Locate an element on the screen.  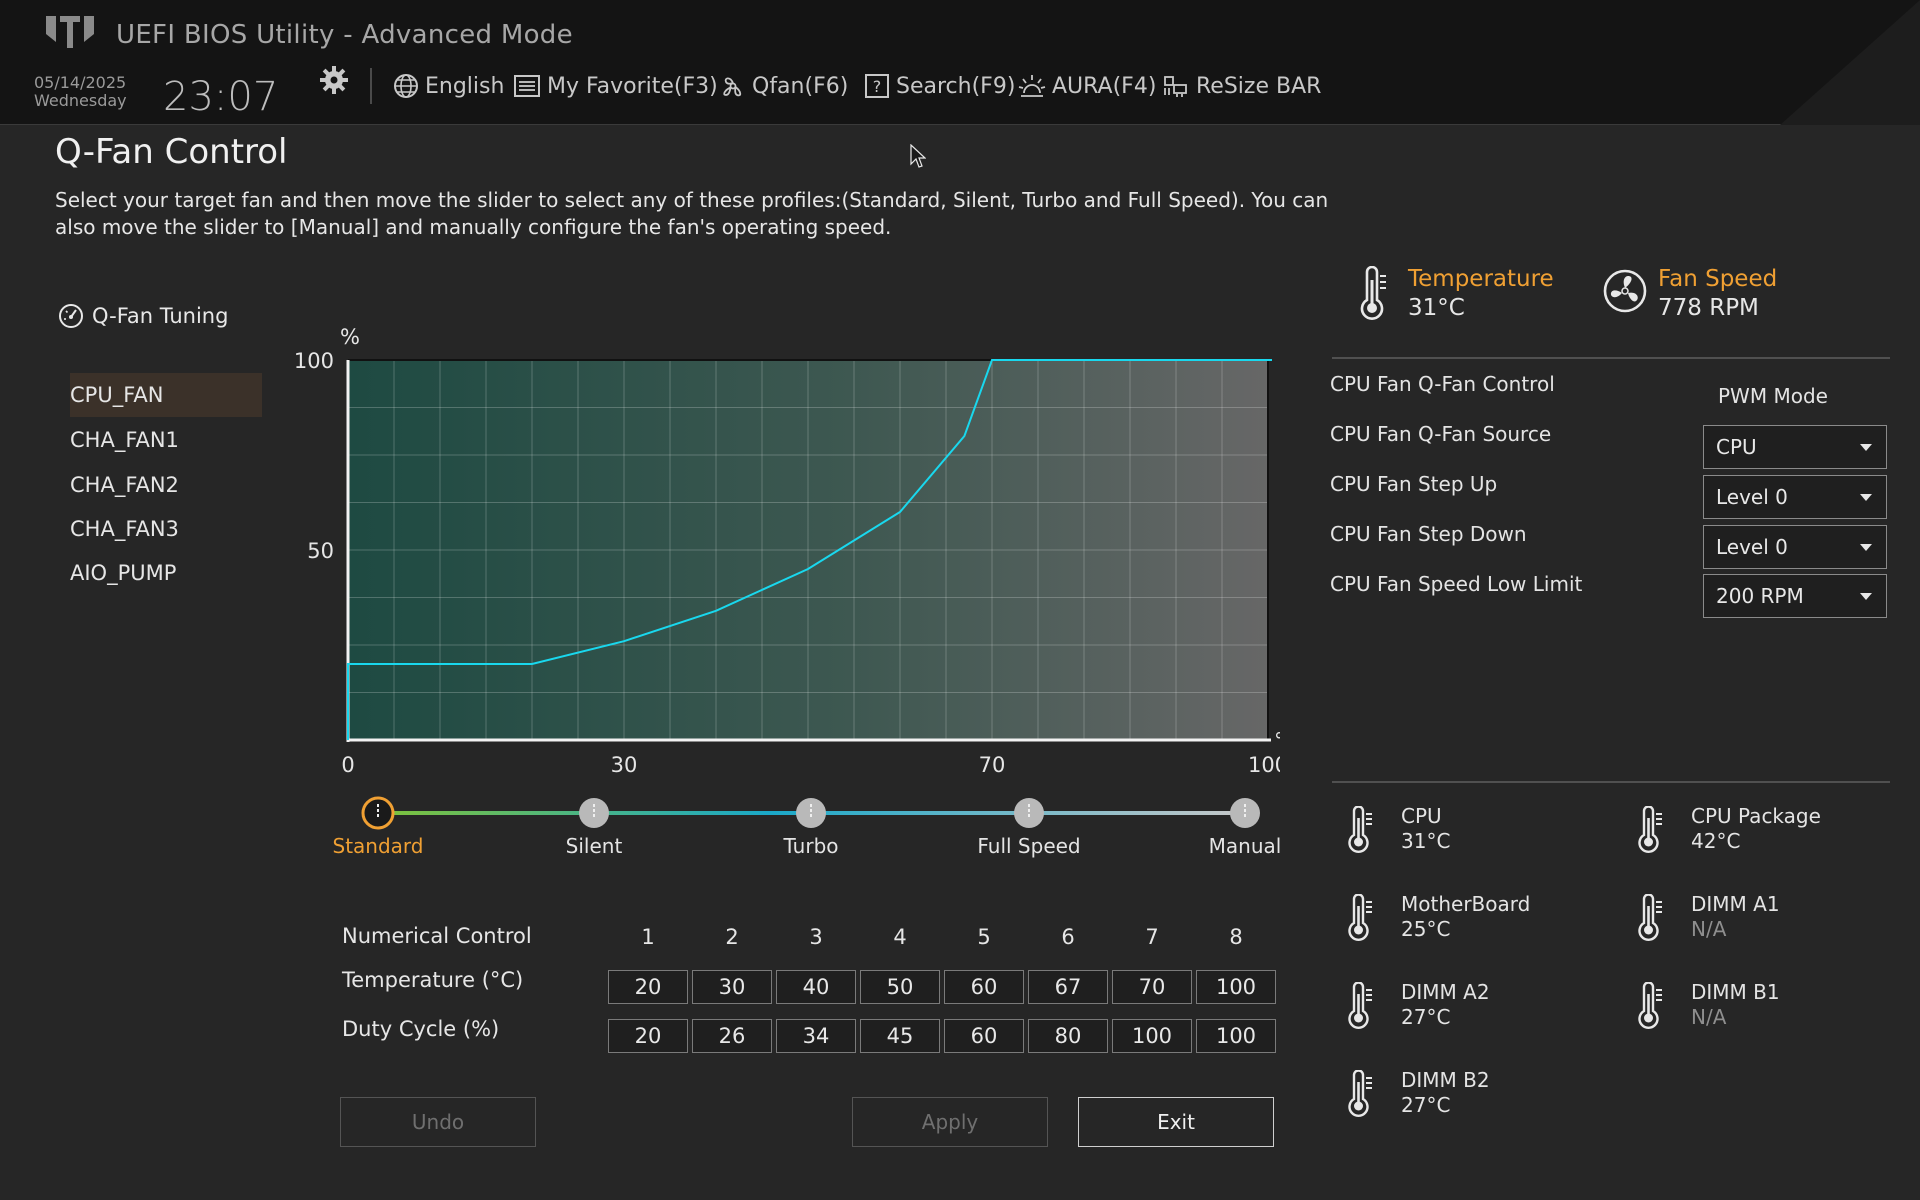
profile-knob-turbo is located at coordinates (811, 813).